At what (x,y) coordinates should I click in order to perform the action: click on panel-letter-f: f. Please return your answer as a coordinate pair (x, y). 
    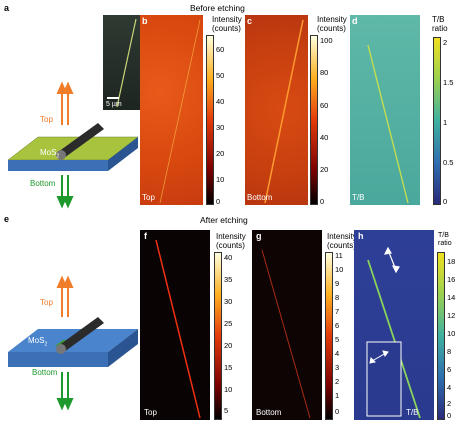
    Looking at the image, I should click on (145, 236).